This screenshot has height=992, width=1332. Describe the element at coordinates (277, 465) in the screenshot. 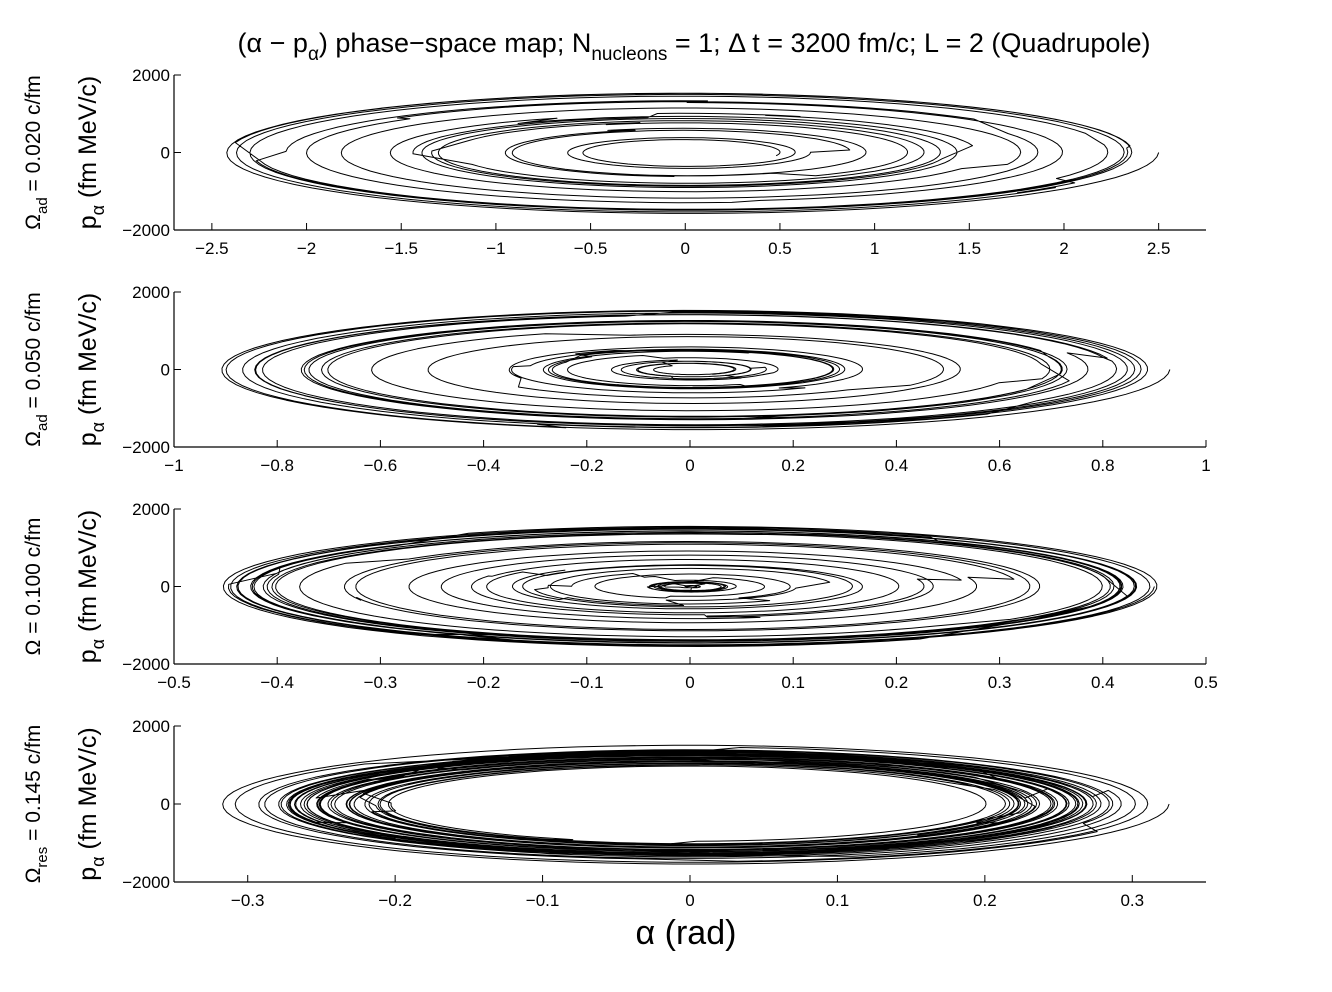

I see `x-tick-label: −0.8` at that location.